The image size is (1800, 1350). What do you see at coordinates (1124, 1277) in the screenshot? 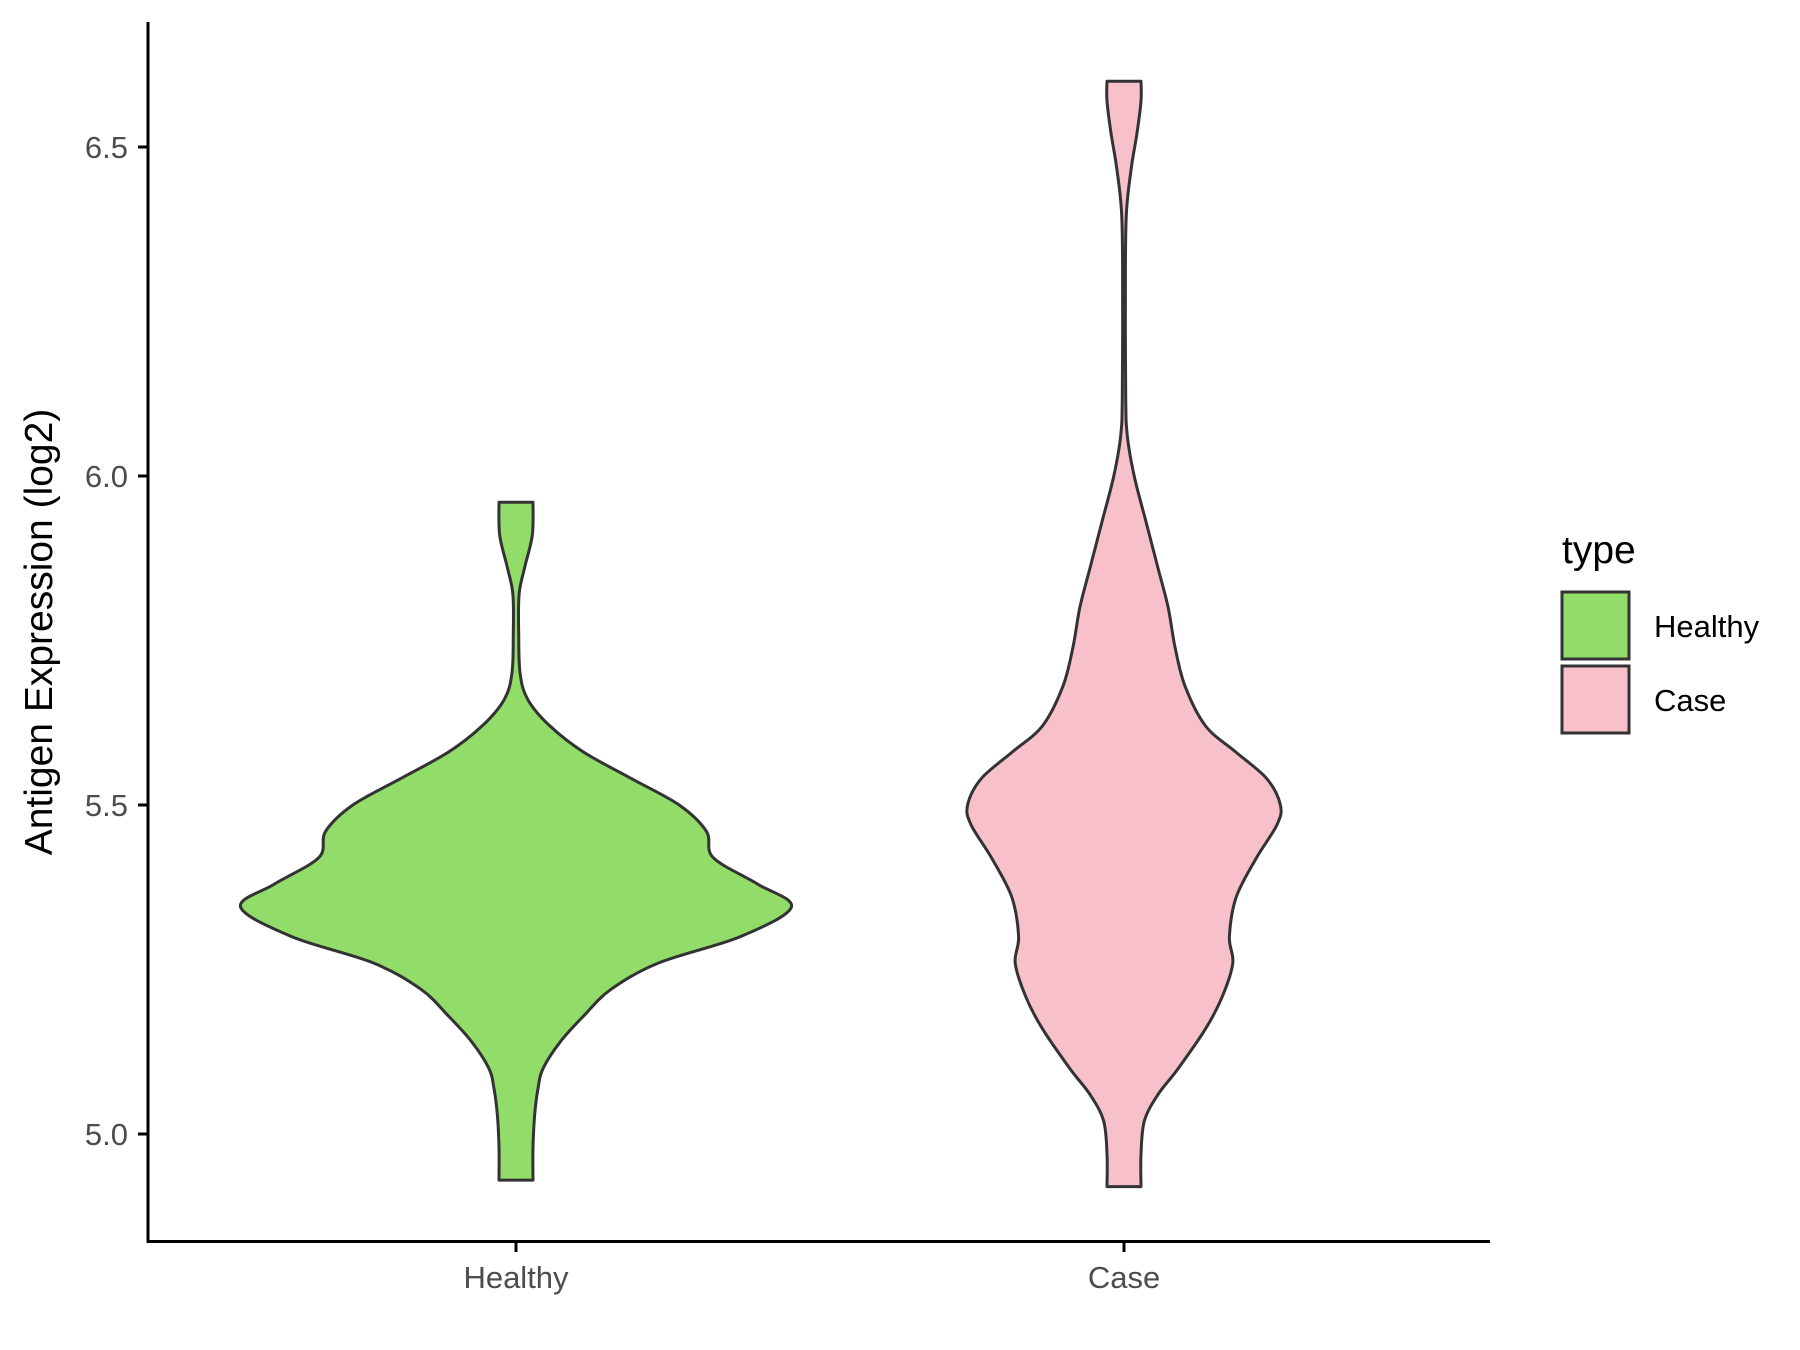
I see `x-tick-label: Case` at bounding box center [1124, 1277].